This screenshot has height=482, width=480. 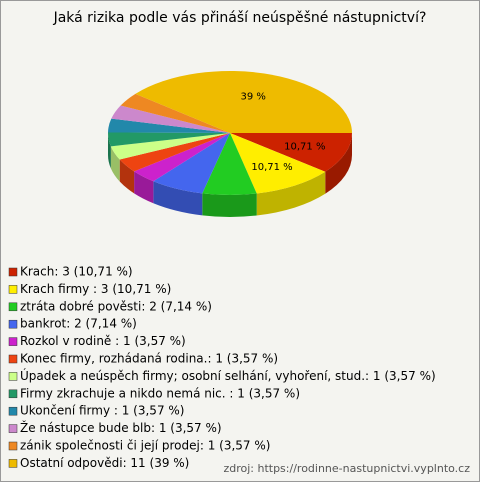 What do you see at coordinates (103, 341) in the screenshot?
I see `legend-label: Rozkol v rodině : 1 (3,57 %)` at bounding box center [103, 341].